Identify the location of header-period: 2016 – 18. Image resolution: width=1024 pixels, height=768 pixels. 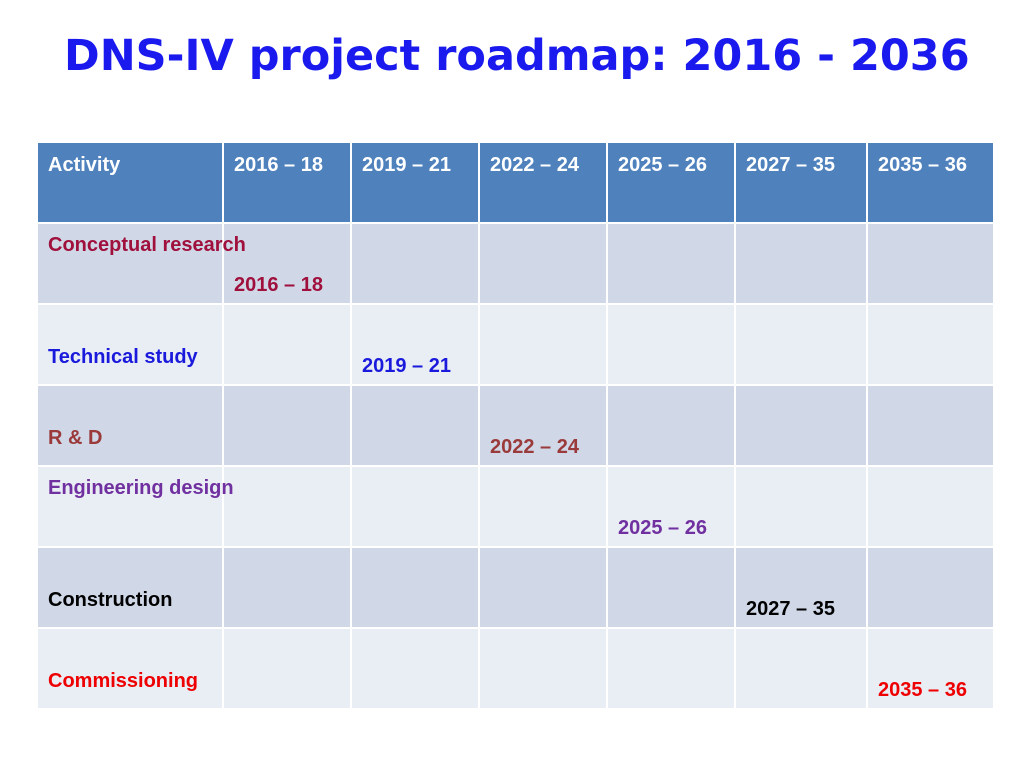
(287, 182).